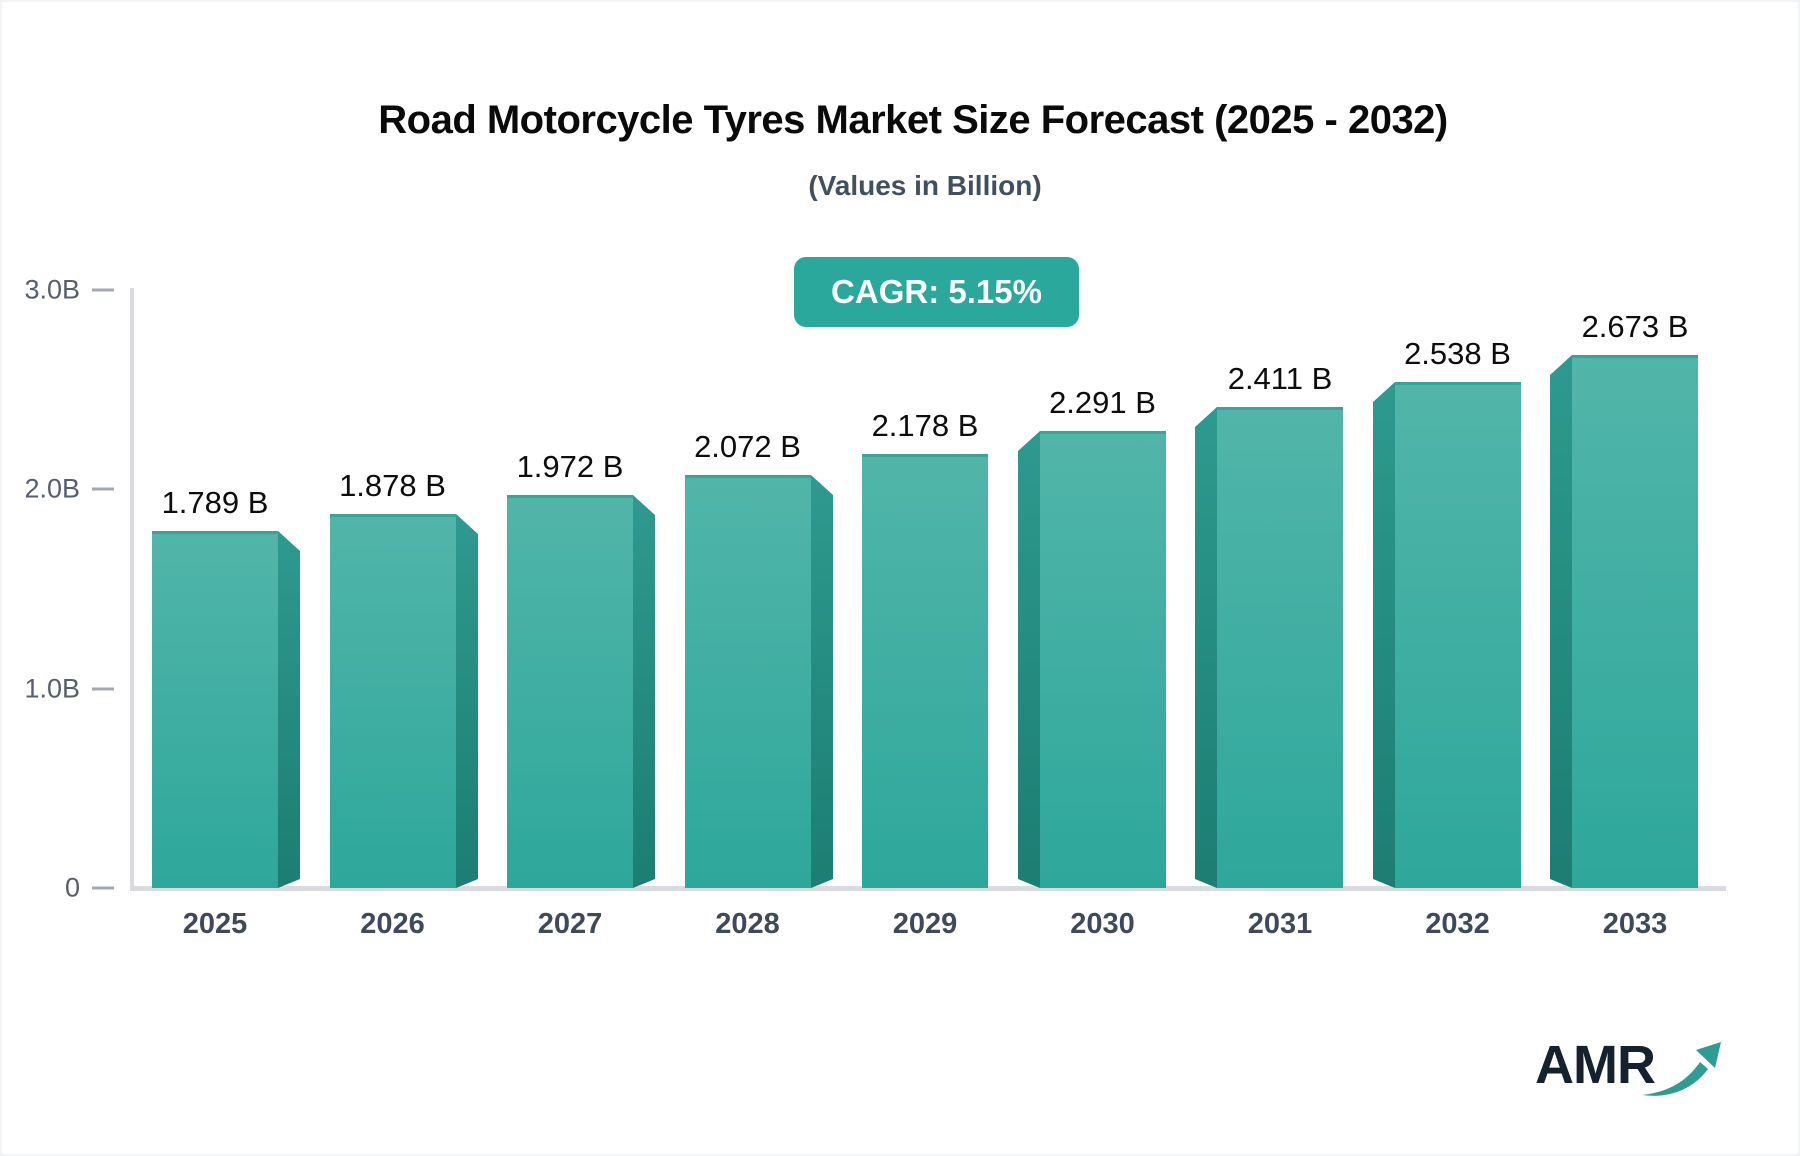  I want to click on amr-logo-text: AMR, so click(1595, 1065).